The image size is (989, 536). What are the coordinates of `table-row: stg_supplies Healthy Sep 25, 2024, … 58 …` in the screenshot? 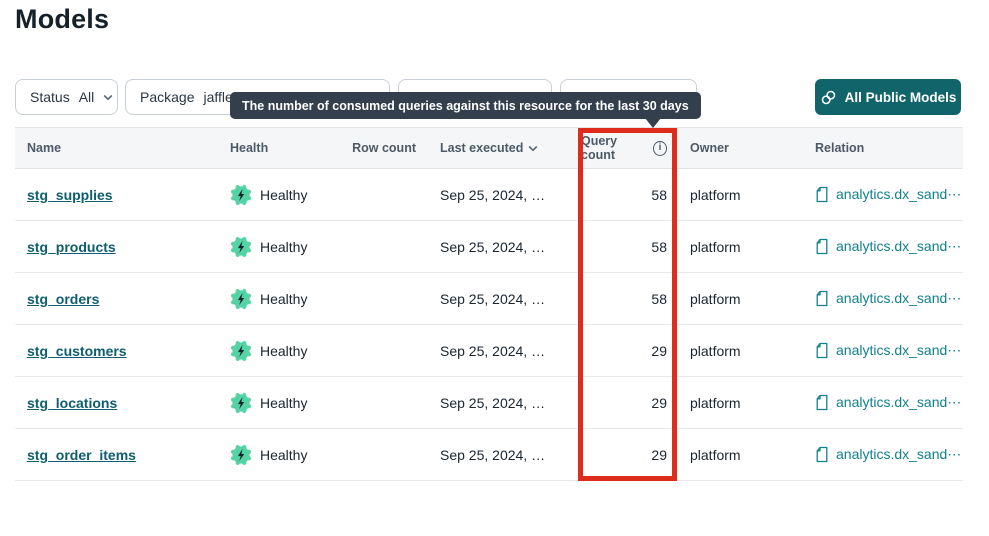 It's located at (489, 195).